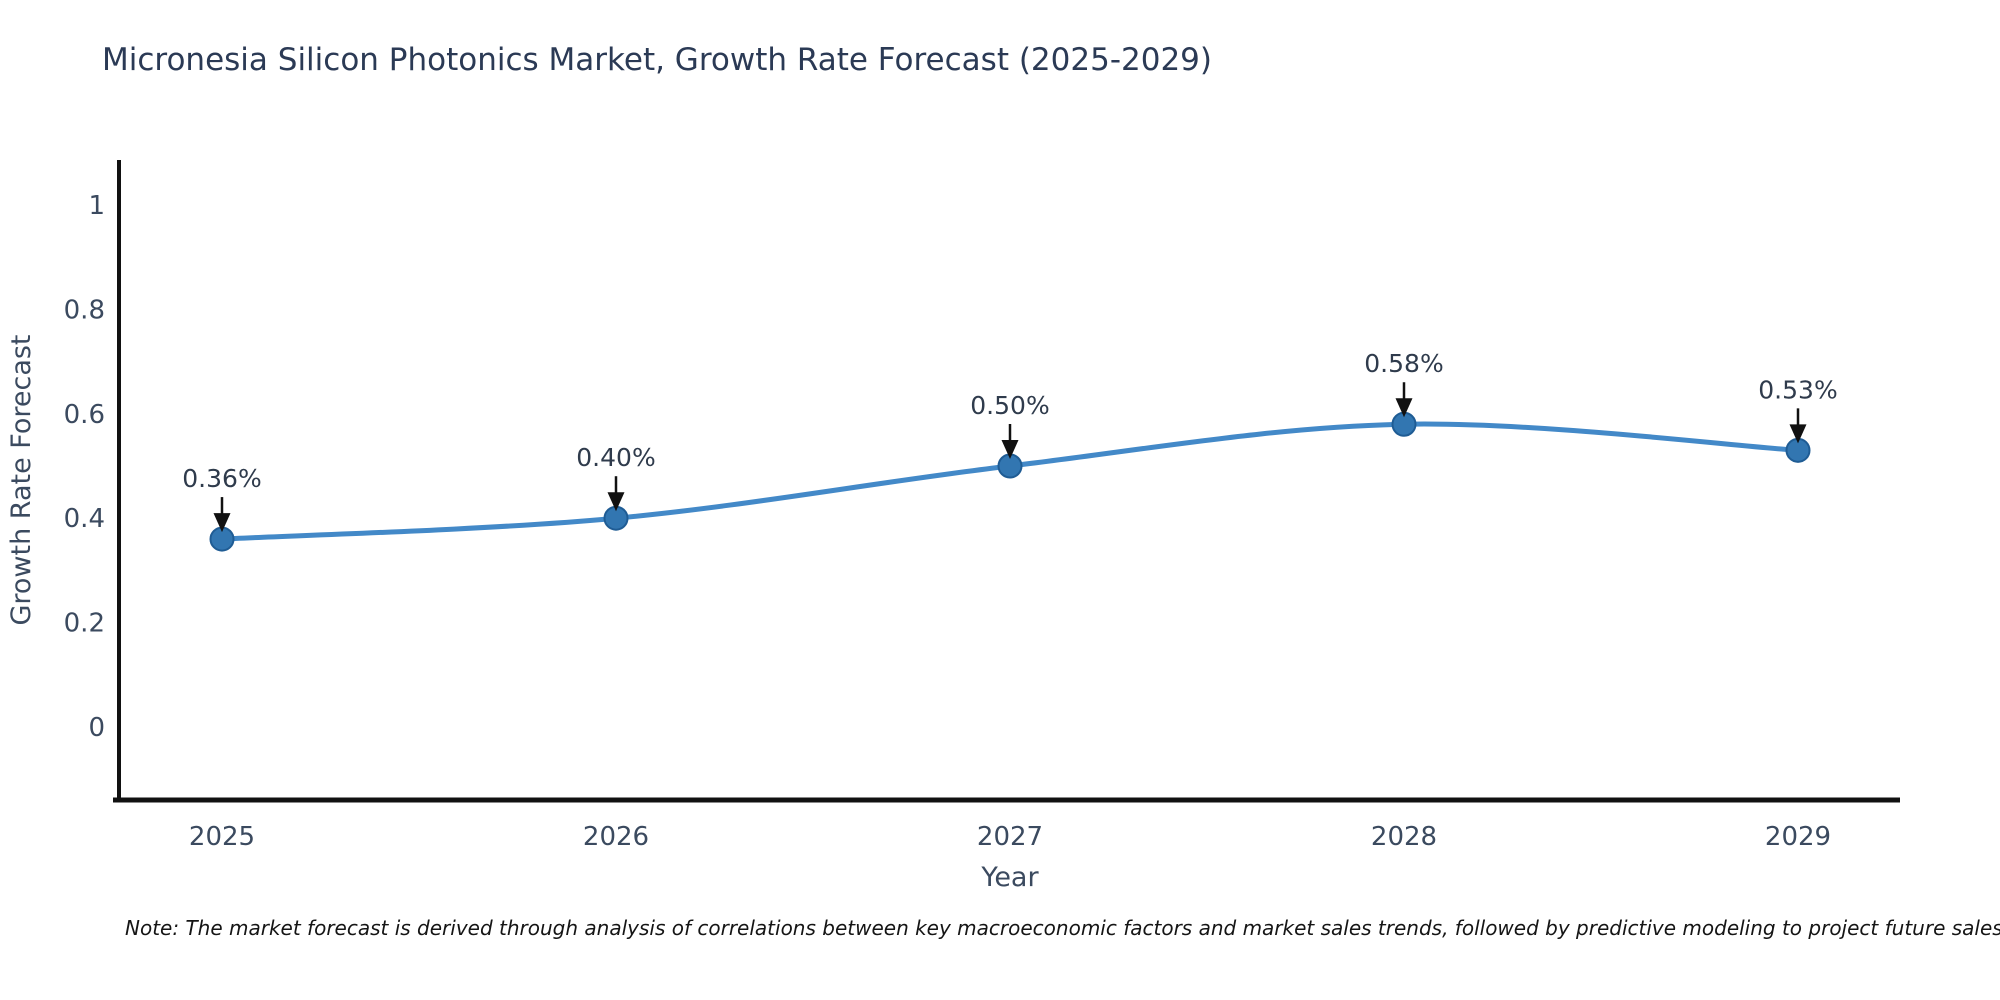 The image size is (2000, 1000). I want to click on y-tick-label: 0.6, so click(84, 415).